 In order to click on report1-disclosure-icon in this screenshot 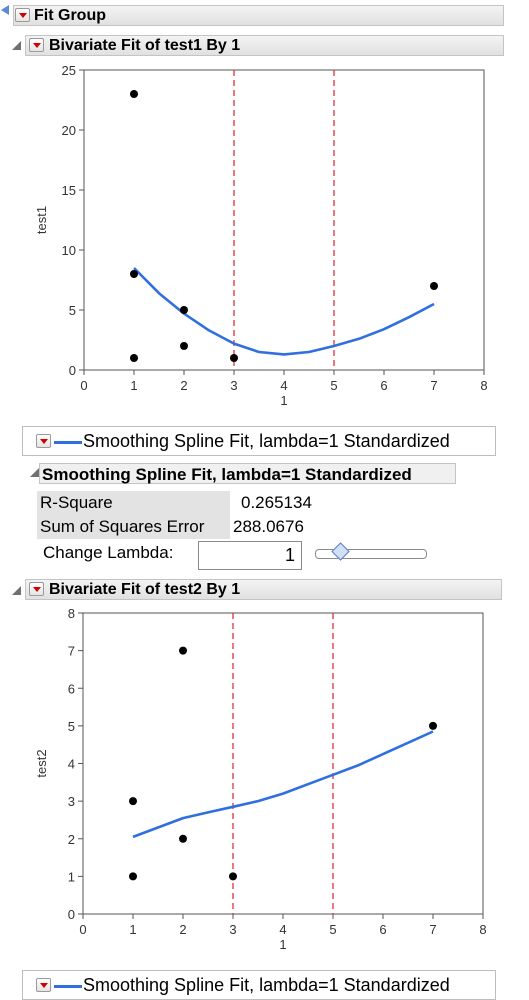, I will do `click(16, 45)`.